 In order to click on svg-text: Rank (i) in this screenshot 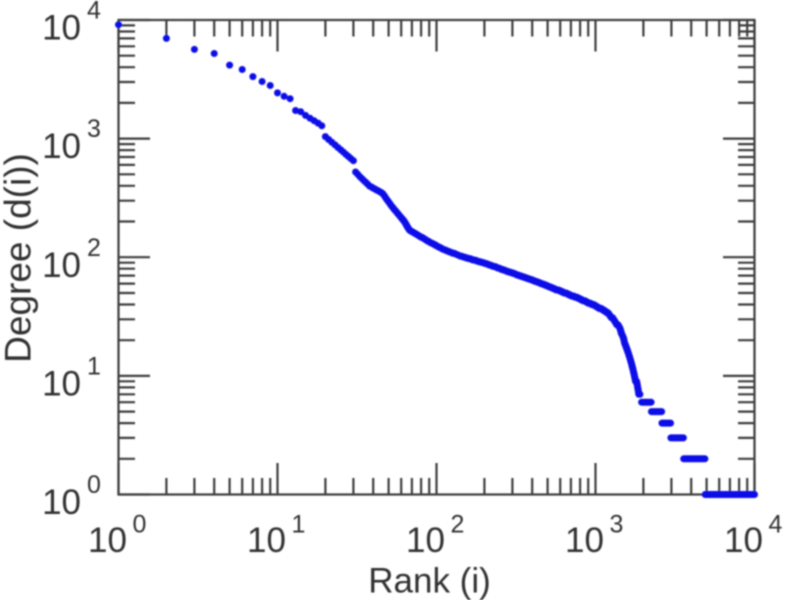, I will do `click(429, 581)`.